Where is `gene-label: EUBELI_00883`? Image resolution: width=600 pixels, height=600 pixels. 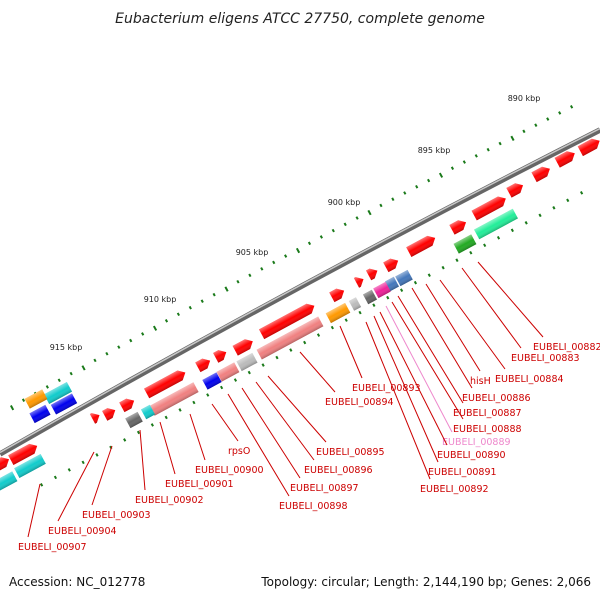
gene-label: EUBELI_00883 is located at coordinates (545, 358).